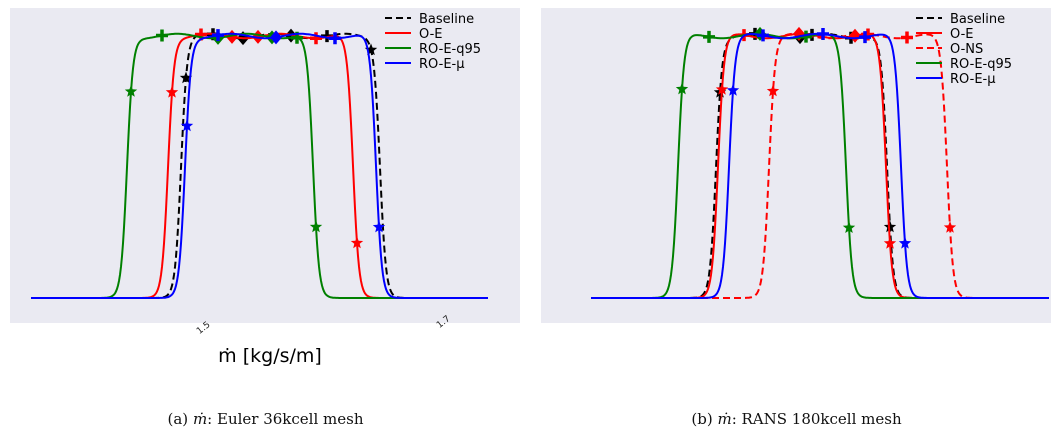 The height and width of the screenshot is (432, 1062). Describe the element at coordinates (702, 419) in the screenshot. I see `caption-b-label: (b)` at that location.